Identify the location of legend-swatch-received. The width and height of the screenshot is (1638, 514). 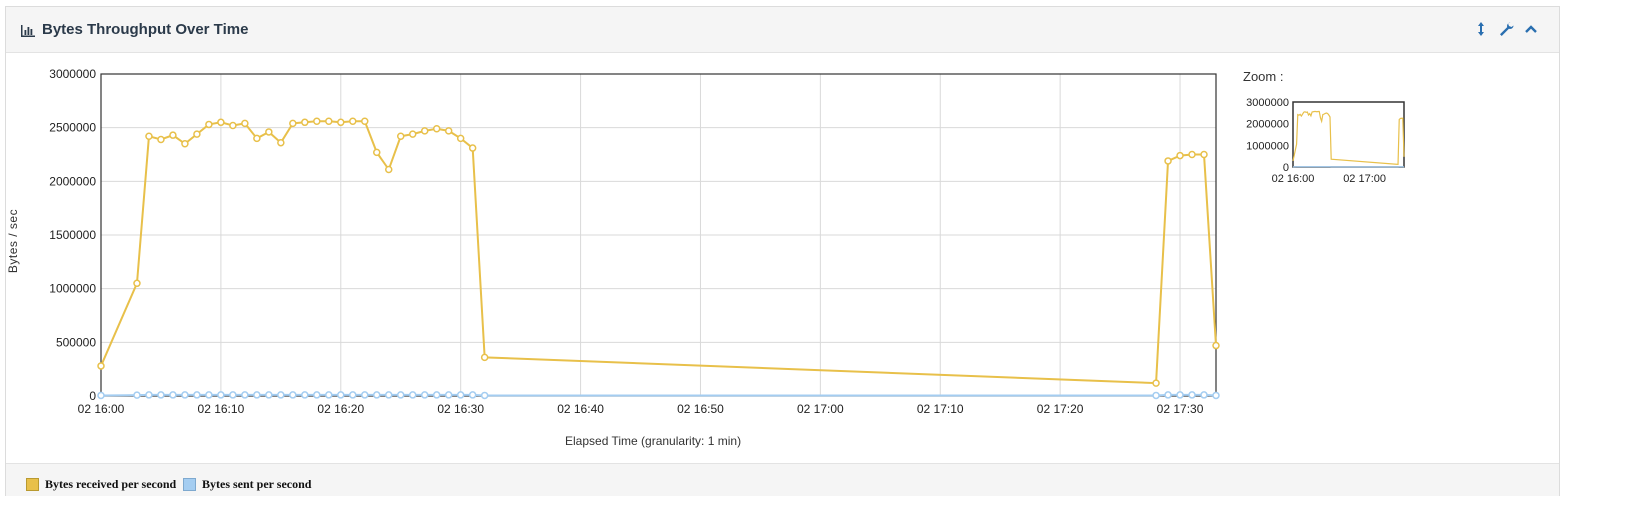
(32, 484).